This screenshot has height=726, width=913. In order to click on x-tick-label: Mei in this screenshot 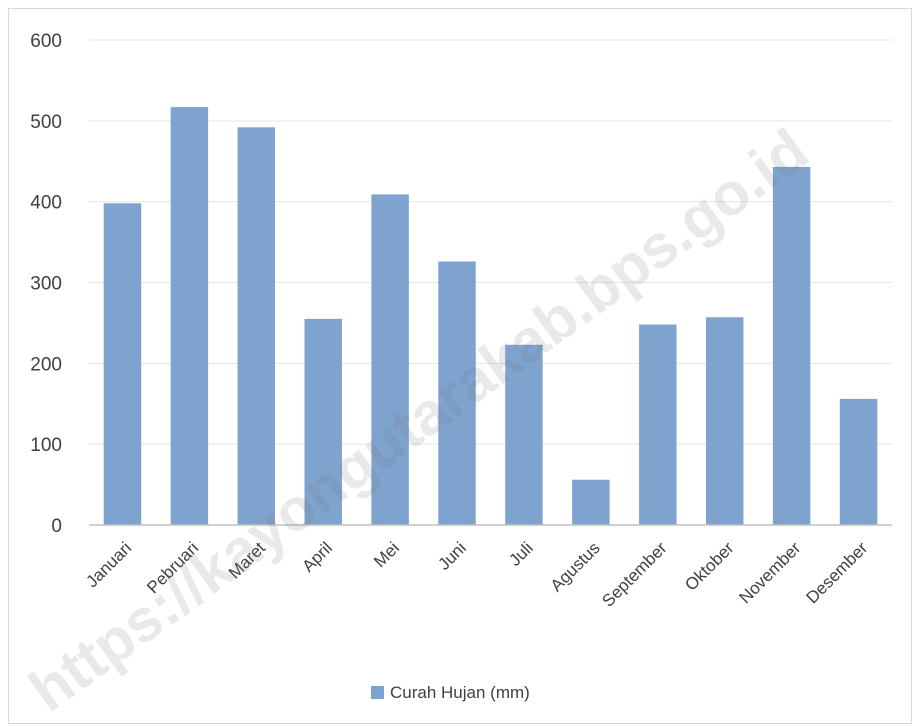, I will do `click(386, 554)`.